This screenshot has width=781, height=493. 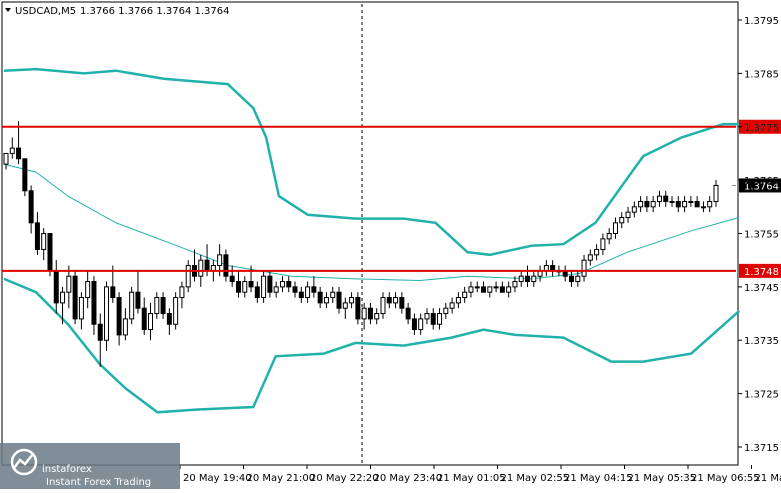 What do you see at coordinates (761, 341) in the screenshot?
I see `price-tick-label: 1.3735` at bounding box center [761, 341].